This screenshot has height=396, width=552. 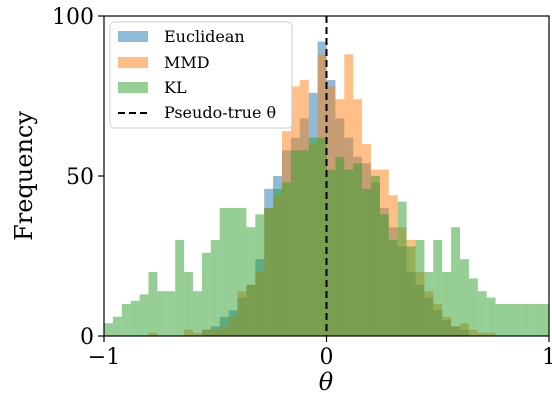 What do you see at coordinates (204, 36) in the screenshot?
I see `legend-label-euclidean: Euclidean` at bounding box center [204, 36].